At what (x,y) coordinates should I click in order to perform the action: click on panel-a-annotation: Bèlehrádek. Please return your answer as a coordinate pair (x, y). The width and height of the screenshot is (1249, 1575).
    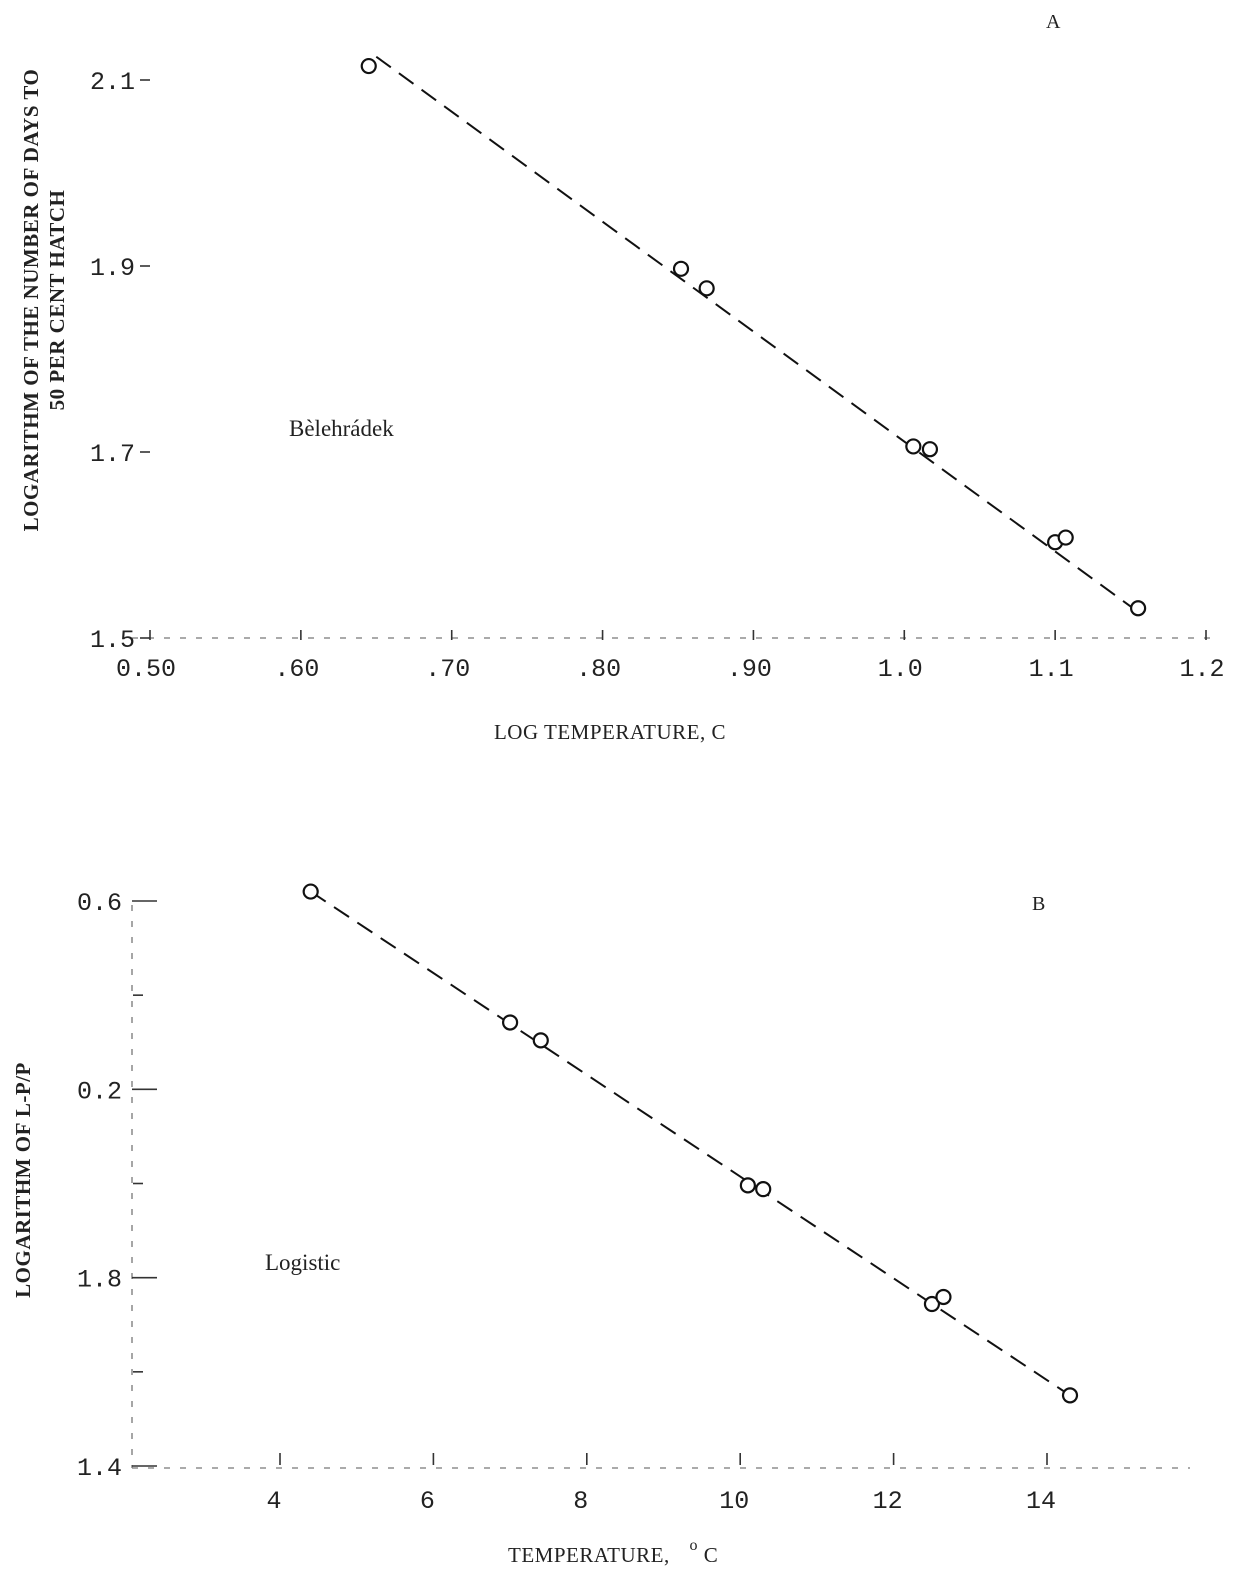
    Looking at the image, I should click on (341, 428).